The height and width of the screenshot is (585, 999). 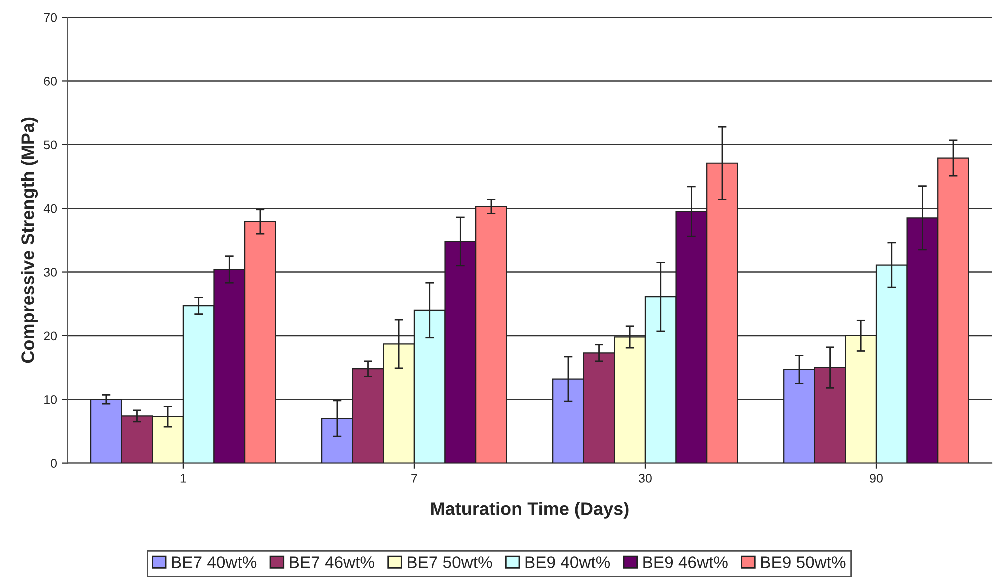 What do you see at coordinates (51, 209) in the screenshot?
I see `y-tick-label: 40` at bounding box center [51, 209].